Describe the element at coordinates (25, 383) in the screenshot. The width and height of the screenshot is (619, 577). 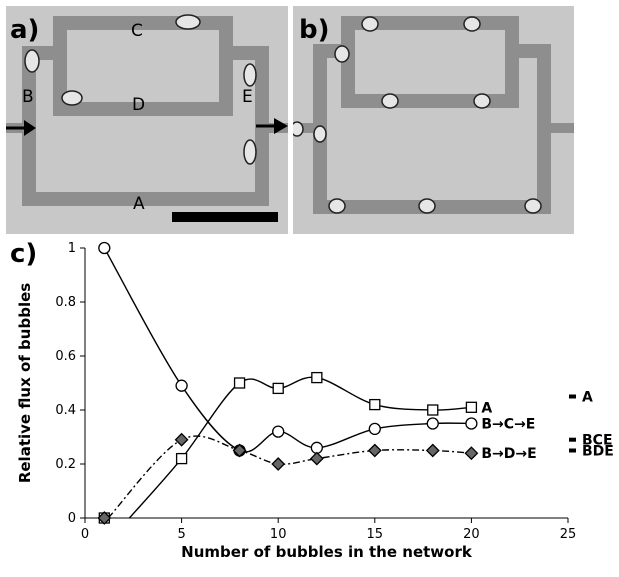
I see `y-axis-title: Relative flux of bubbles` at that location.